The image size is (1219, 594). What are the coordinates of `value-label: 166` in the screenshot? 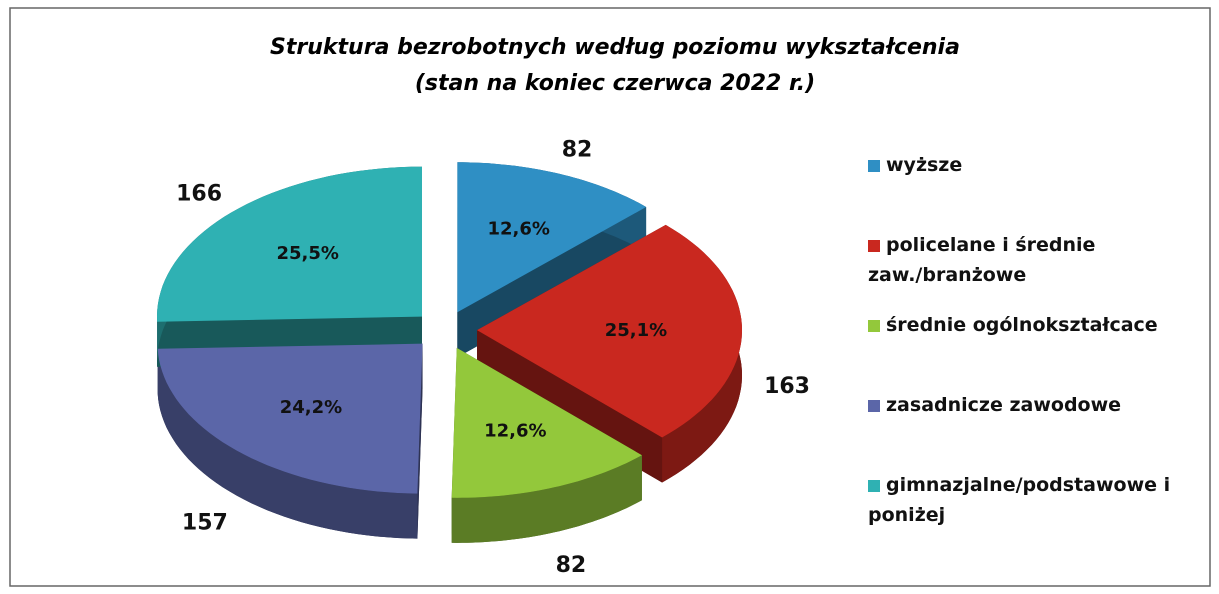 It's located at (199, 194).